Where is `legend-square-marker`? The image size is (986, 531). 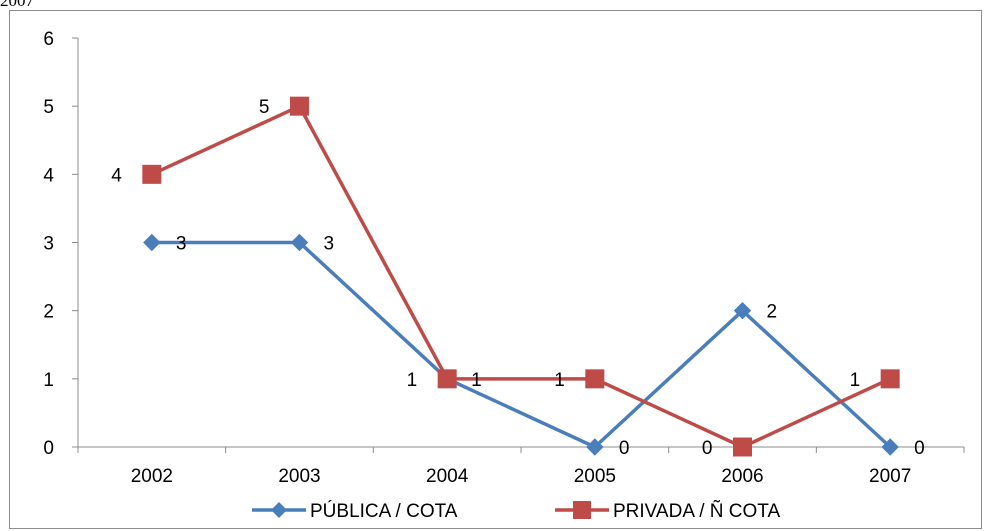 legend-square-marker is located at coordinates (582, 510).